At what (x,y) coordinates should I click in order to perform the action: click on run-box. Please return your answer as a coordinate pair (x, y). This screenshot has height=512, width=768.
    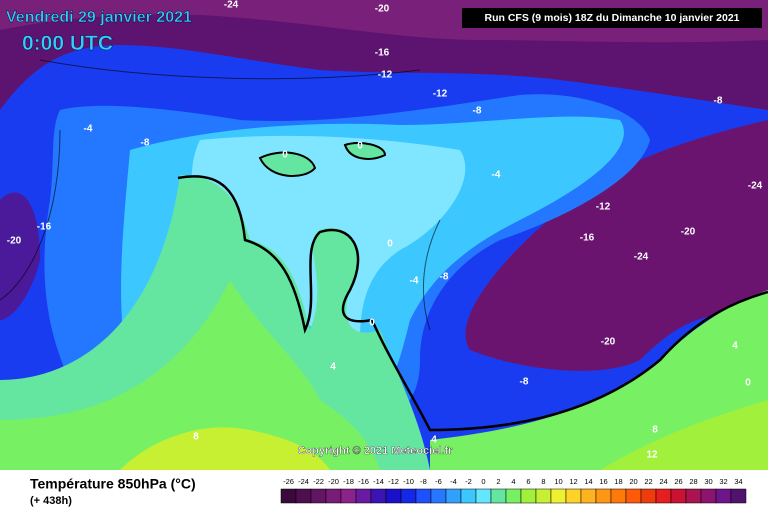
    Looking at the image, I should click on (612, 18).